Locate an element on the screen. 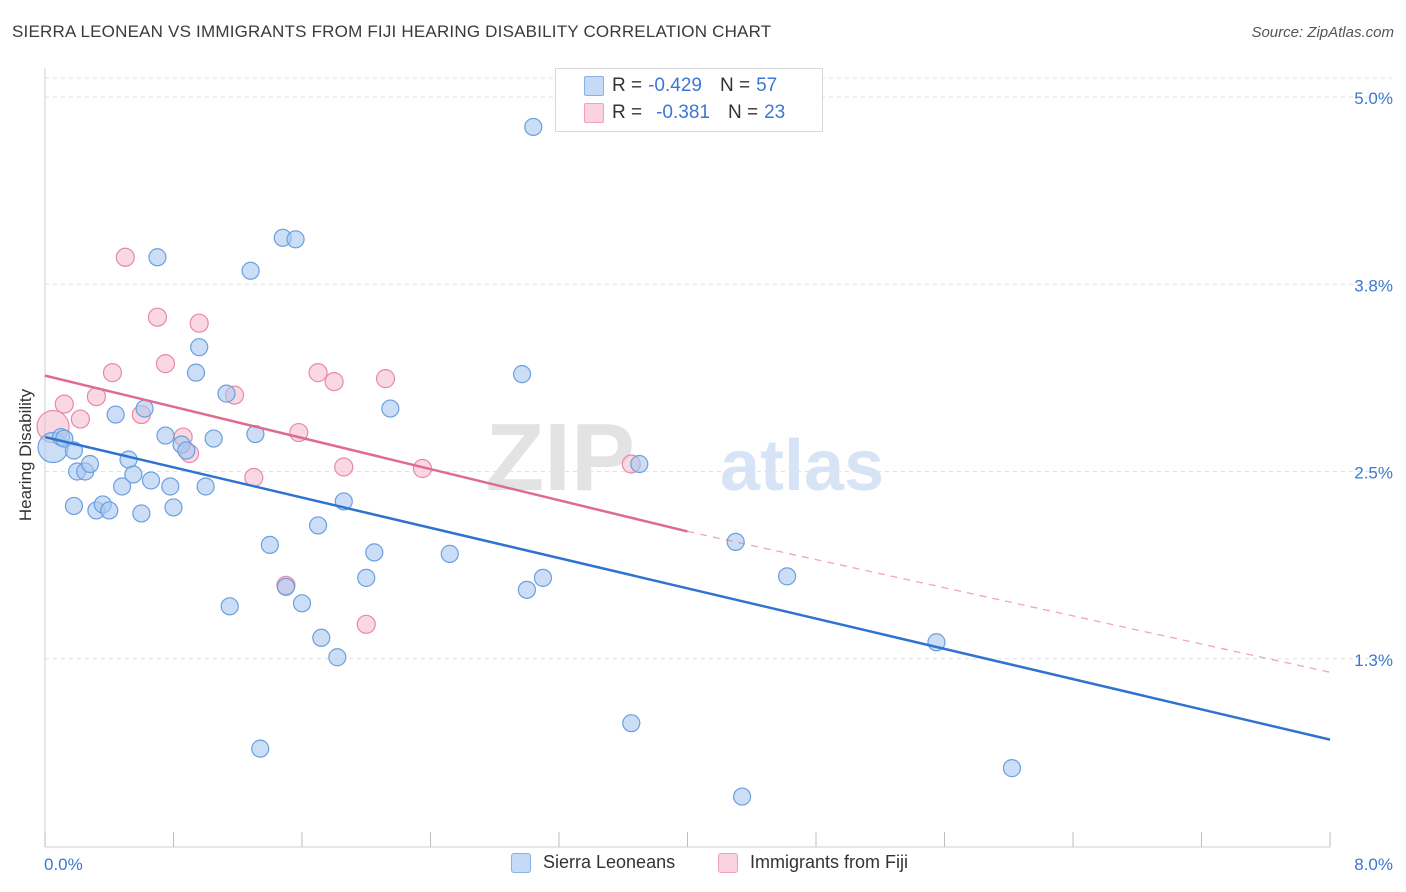  x-tick-label: 0.0% is located at coordinates (63, 864).